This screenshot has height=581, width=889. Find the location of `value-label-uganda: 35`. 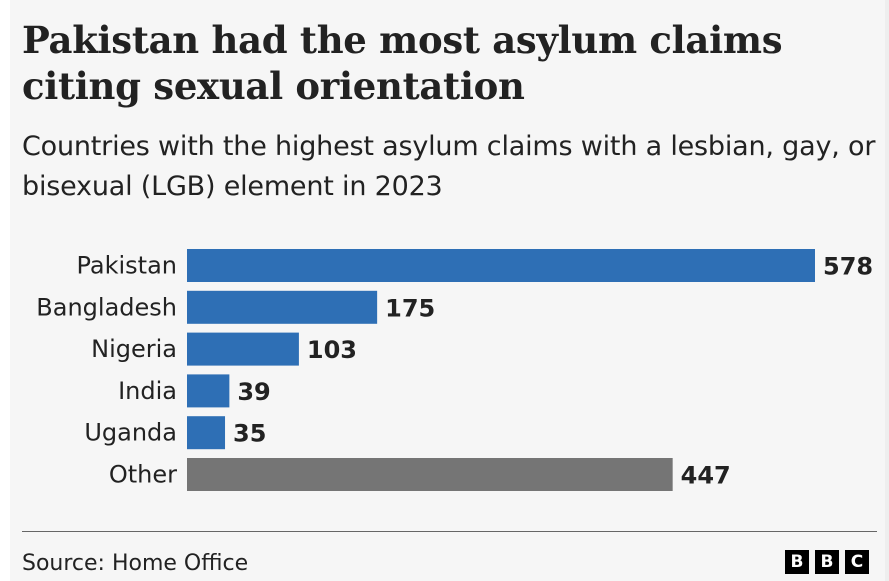

value-label-uganda: 35 is located at coordinates (249, 434).